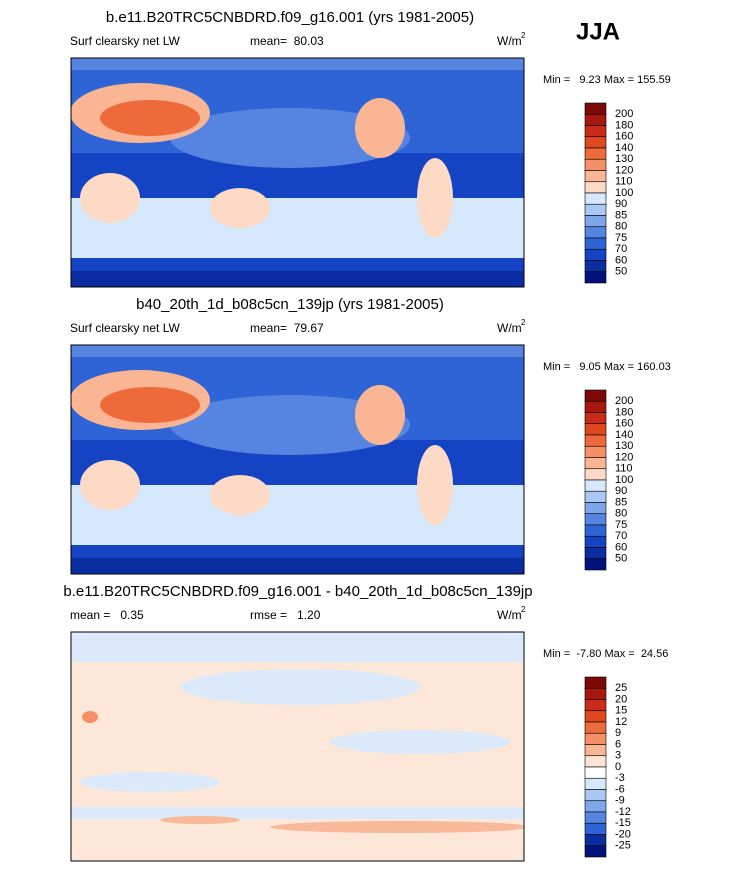 This screenshot has width=733, height=872. I want to click on colorbar-label: -12, so click(623, 812).